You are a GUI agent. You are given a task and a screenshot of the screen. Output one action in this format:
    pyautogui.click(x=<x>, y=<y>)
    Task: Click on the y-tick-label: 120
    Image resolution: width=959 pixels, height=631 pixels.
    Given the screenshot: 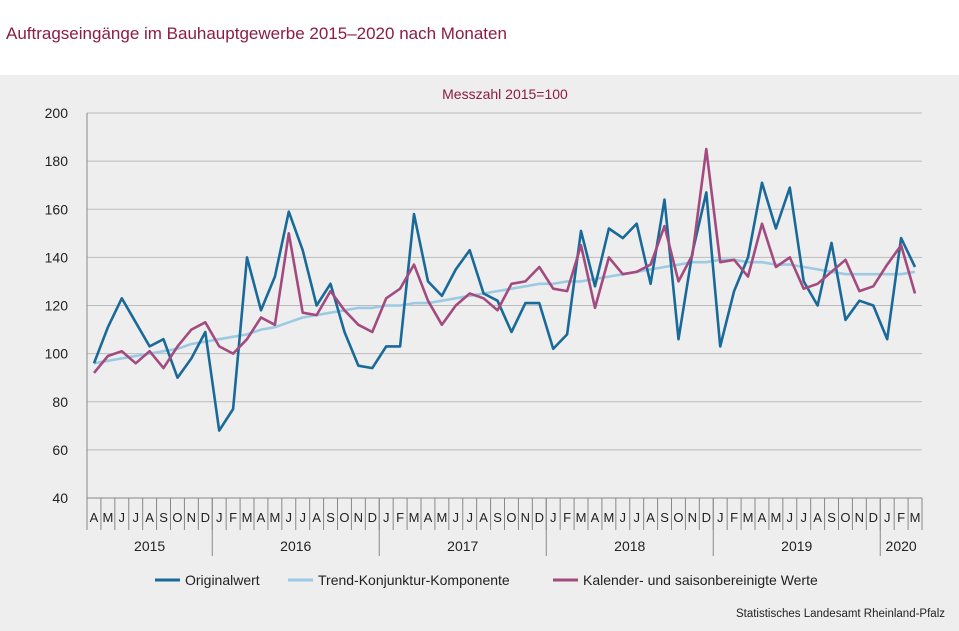 What is the action you would take?
    pyautogui.click(x=57, y=306)
    